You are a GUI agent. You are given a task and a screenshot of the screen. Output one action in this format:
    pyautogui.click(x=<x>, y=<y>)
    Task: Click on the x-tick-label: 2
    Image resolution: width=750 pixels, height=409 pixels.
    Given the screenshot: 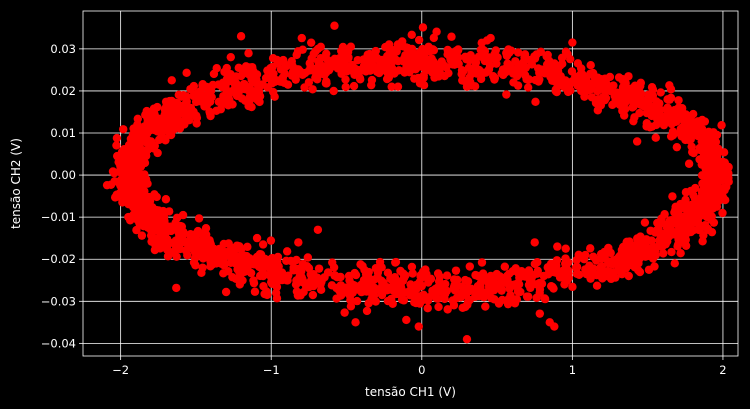 What is the action you would take?
    pyautogui.click(x=722, y=370)
    